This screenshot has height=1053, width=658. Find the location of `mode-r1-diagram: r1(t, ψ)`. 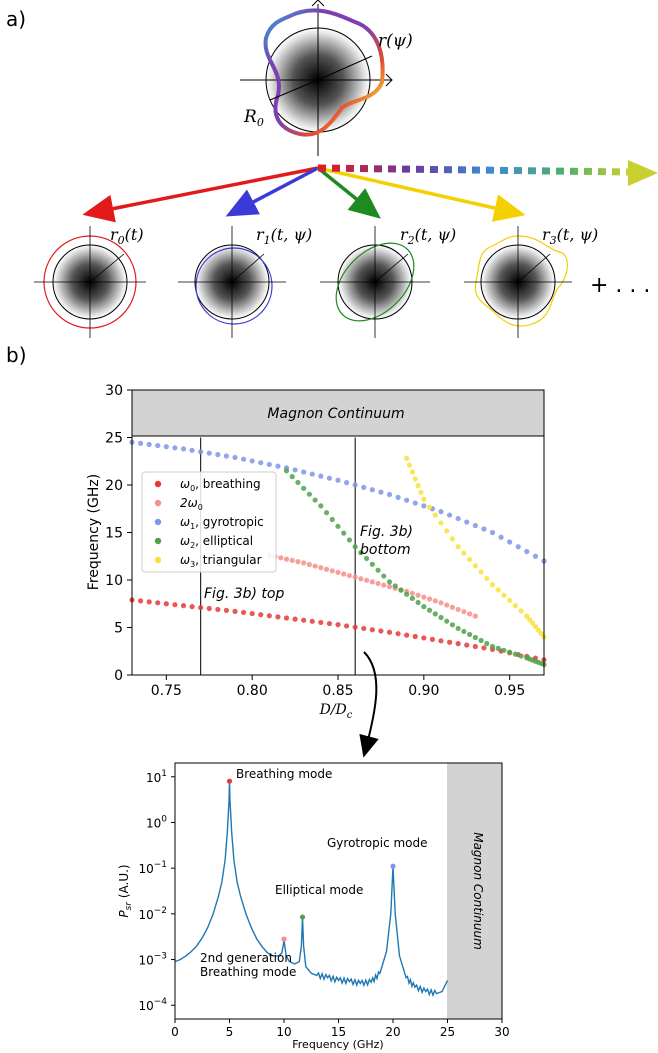

mode-r1-diagram: r1(t, ψ) is located at coordinates (245, 281).